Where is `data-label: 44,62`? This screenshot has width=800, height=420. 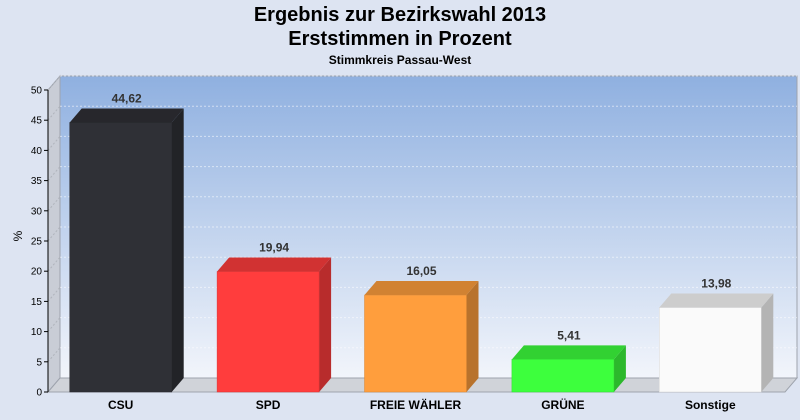
data-label: 44,62 is located at coordinates (127, 98).